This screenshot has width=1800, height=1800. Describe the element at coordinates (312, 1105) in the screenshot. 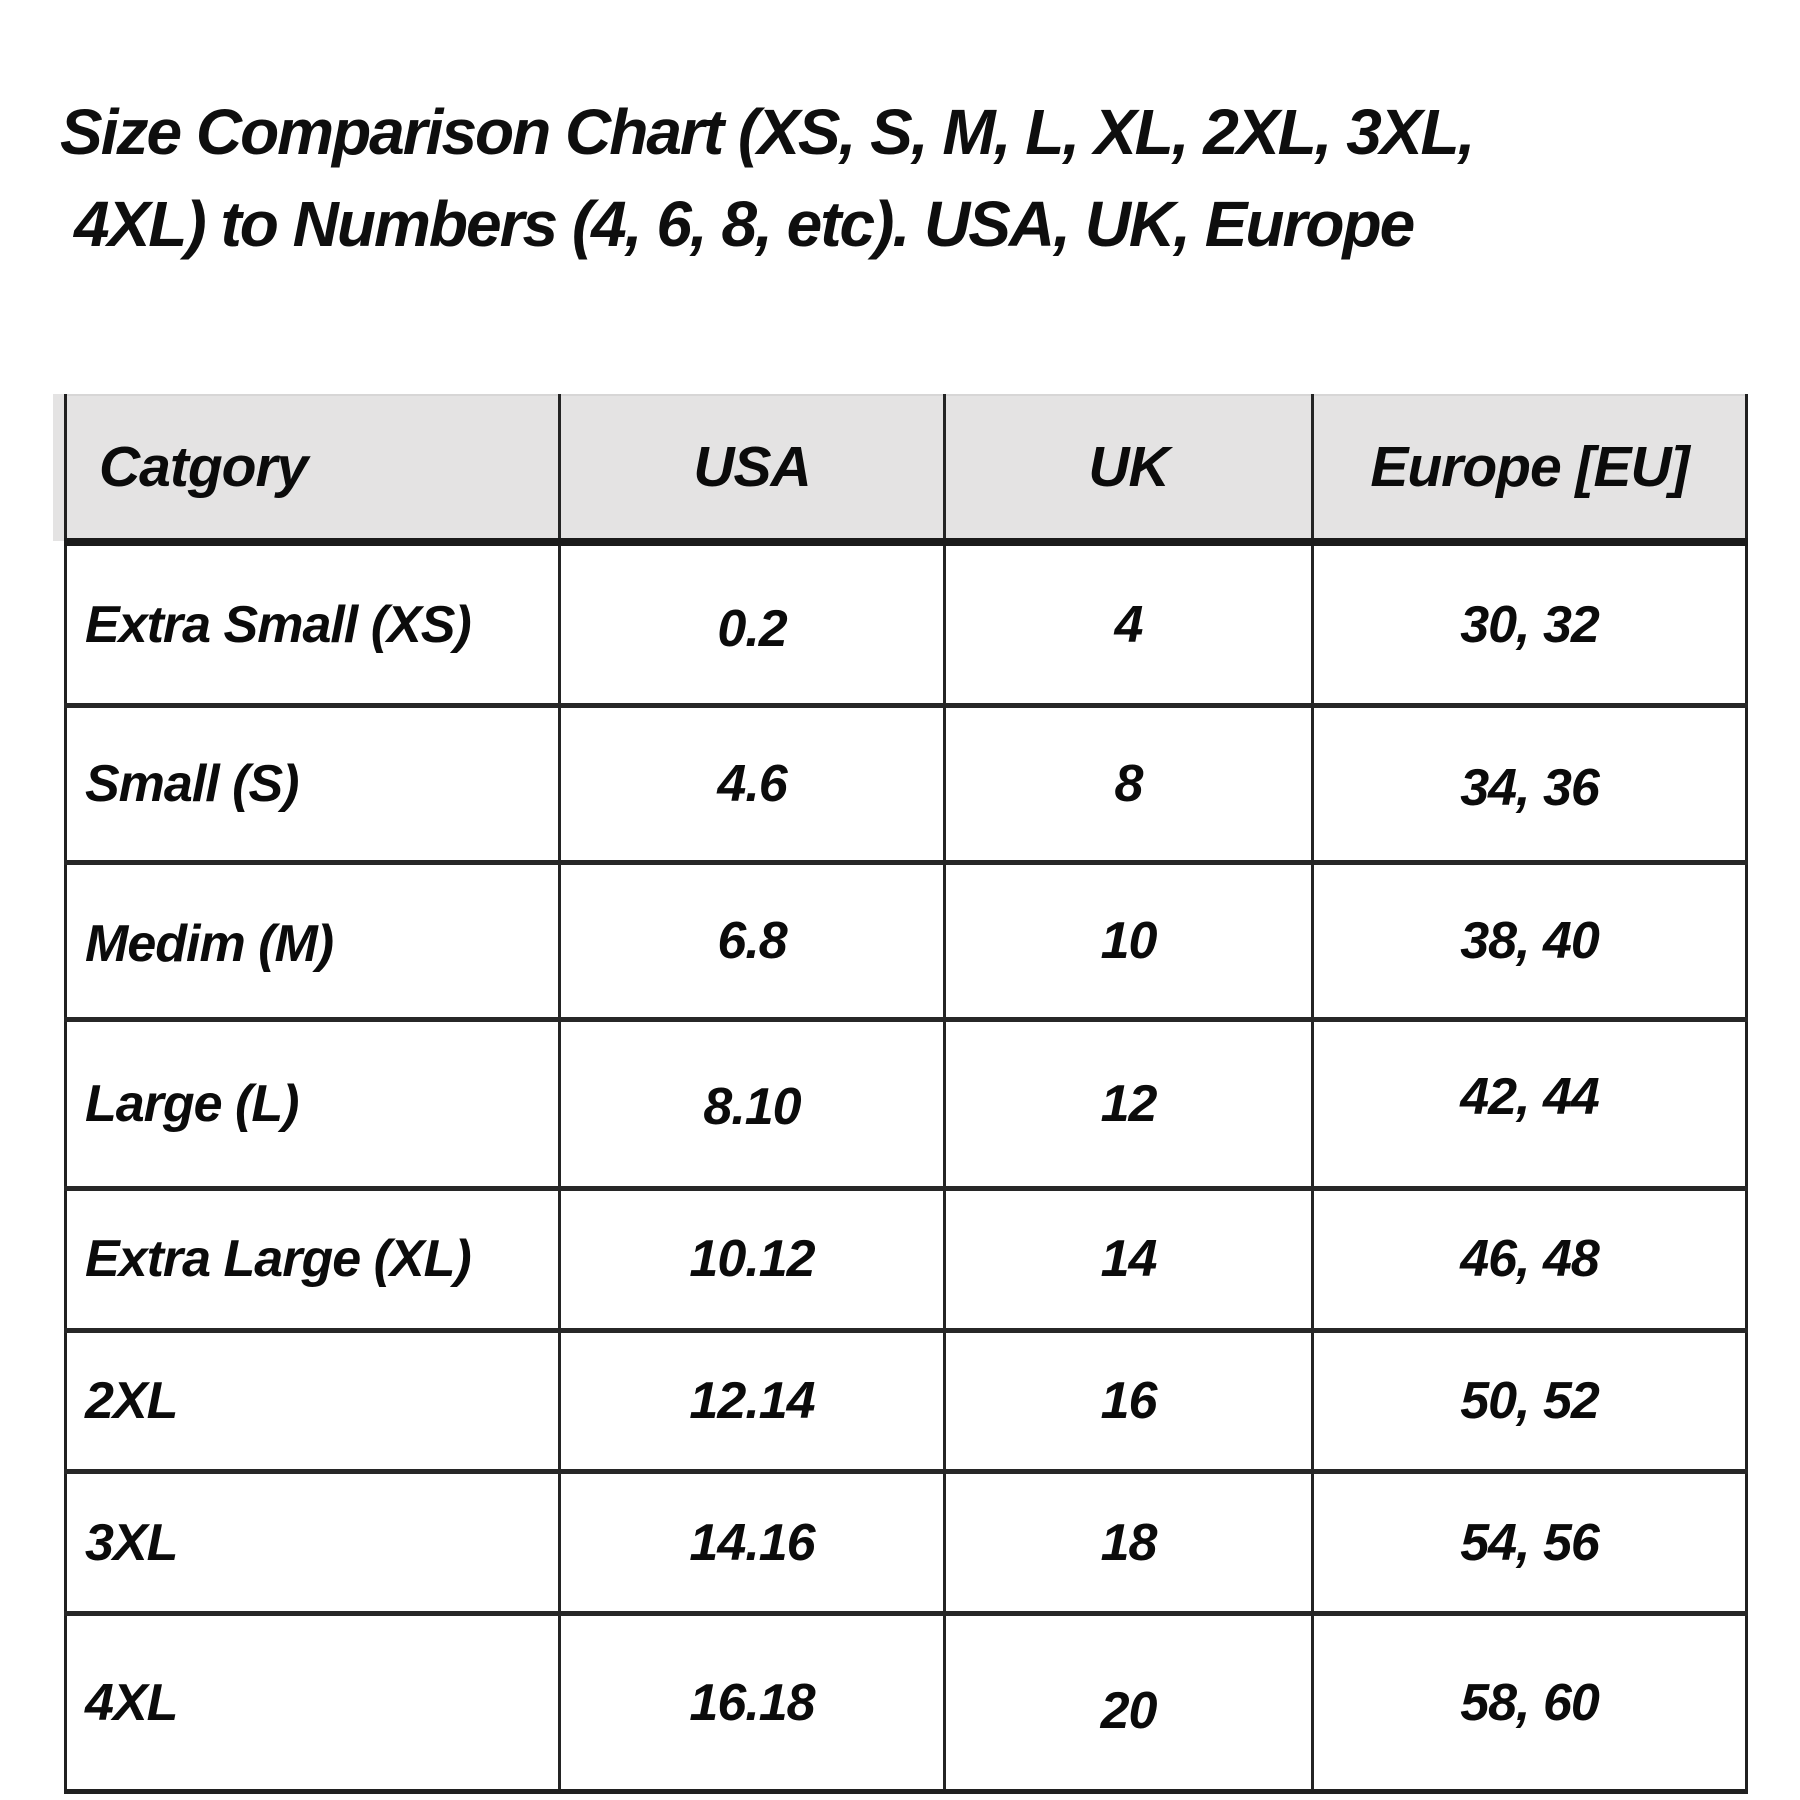

I see `cell-category: Large (L)` at that location.